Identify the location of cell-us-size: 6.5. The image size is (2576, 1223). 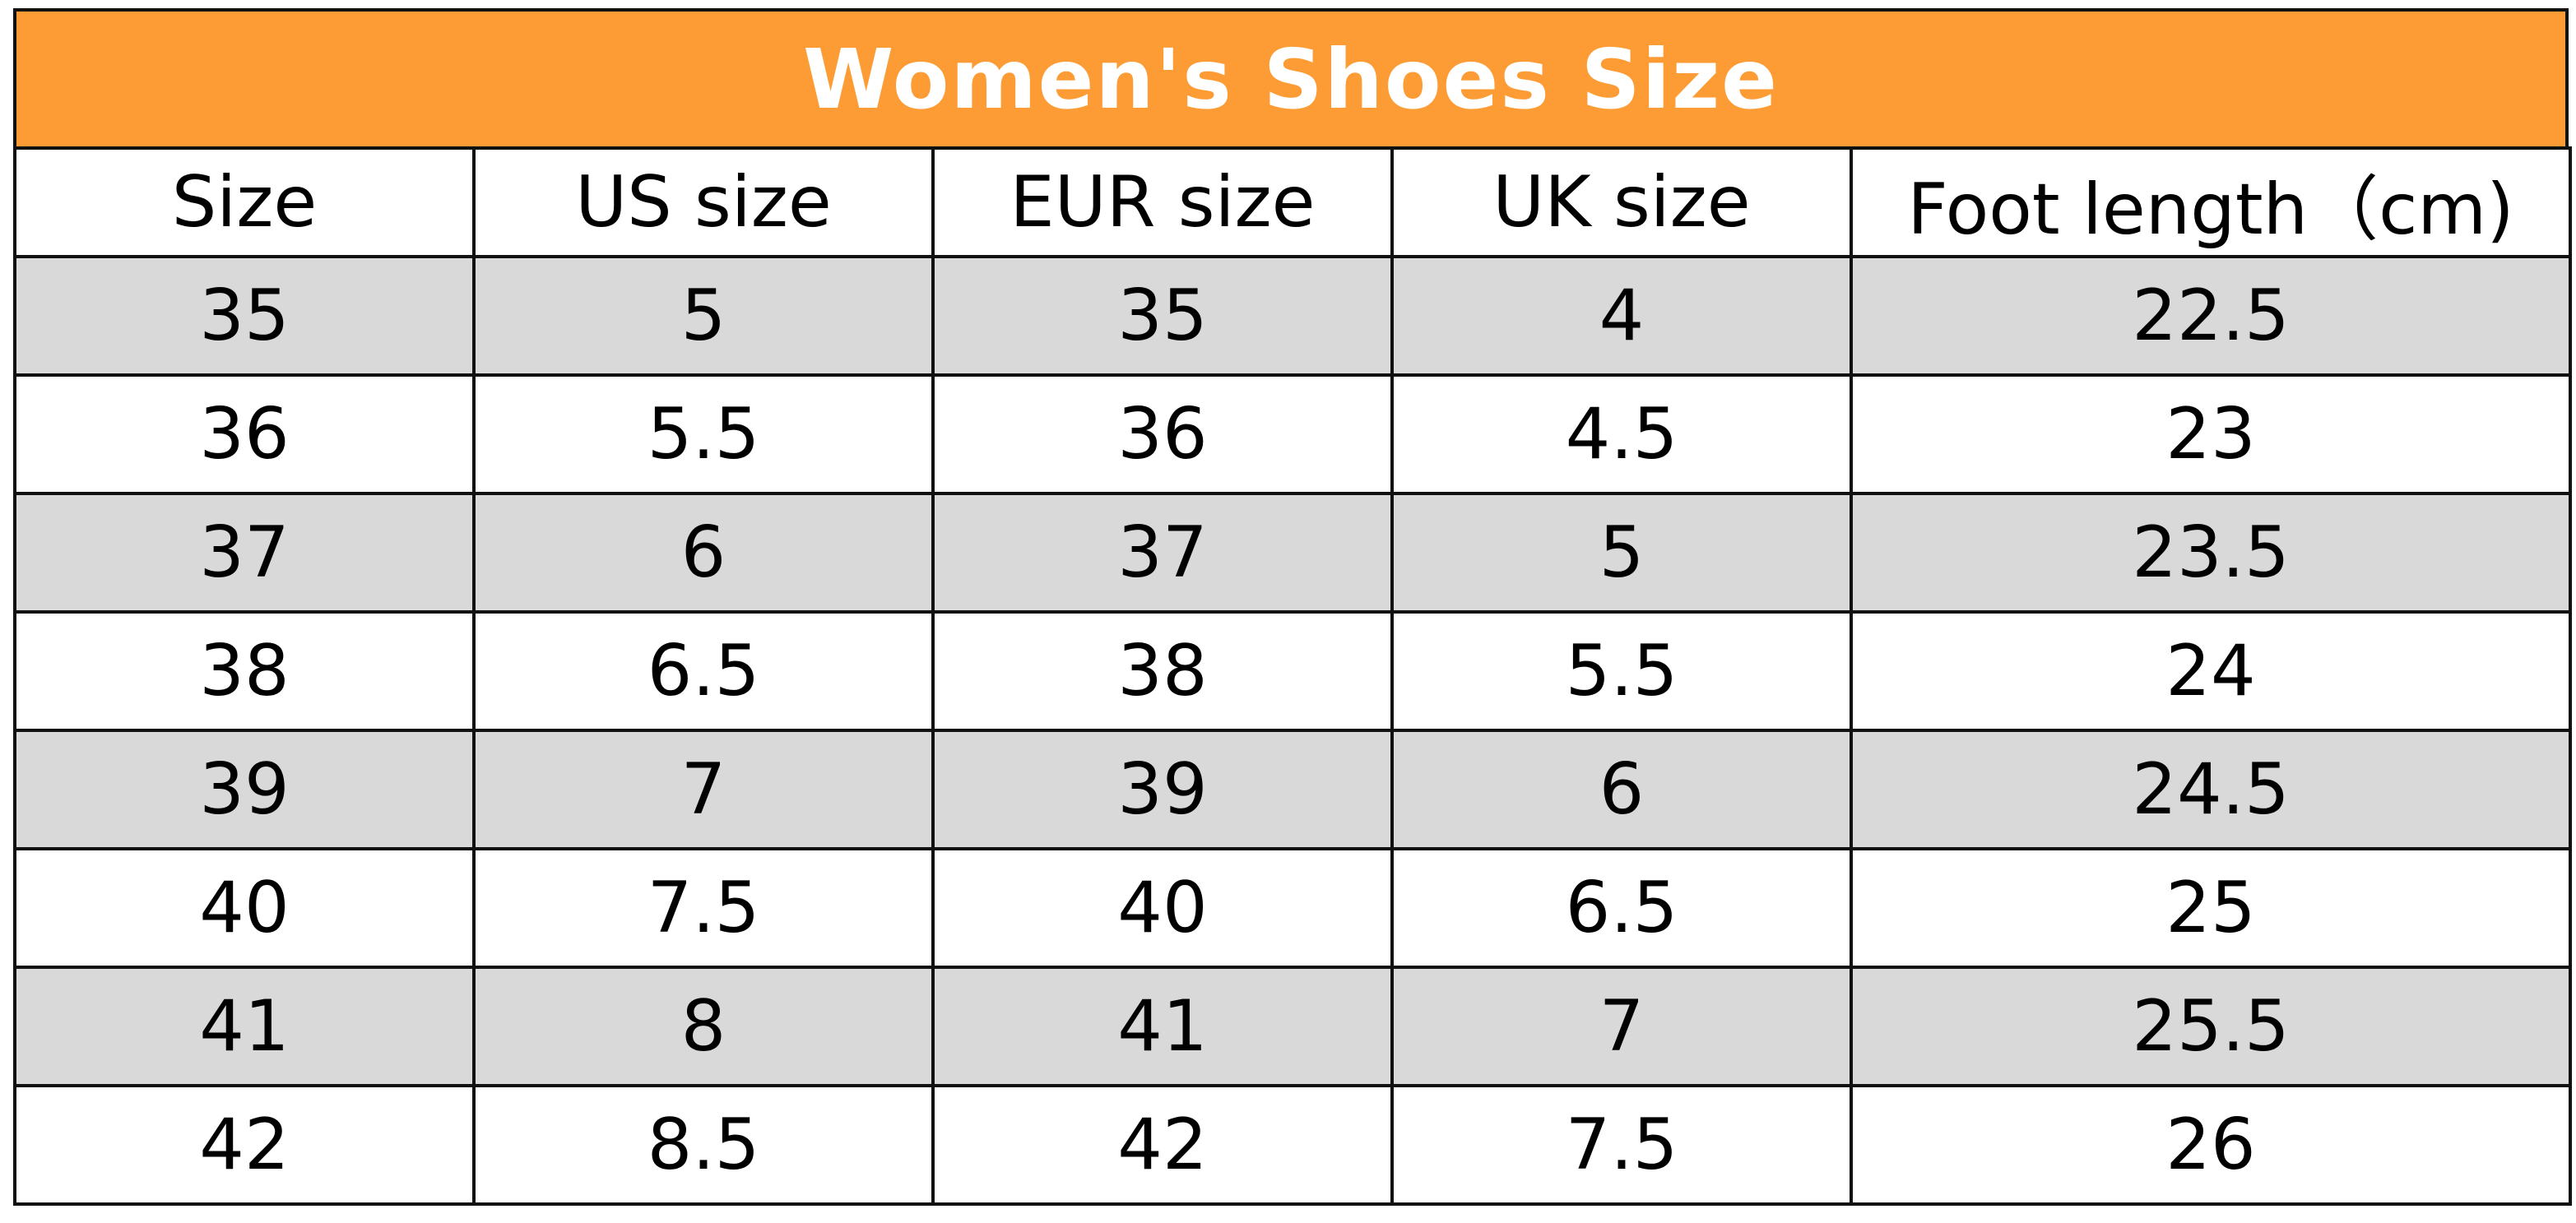
(703, 671).